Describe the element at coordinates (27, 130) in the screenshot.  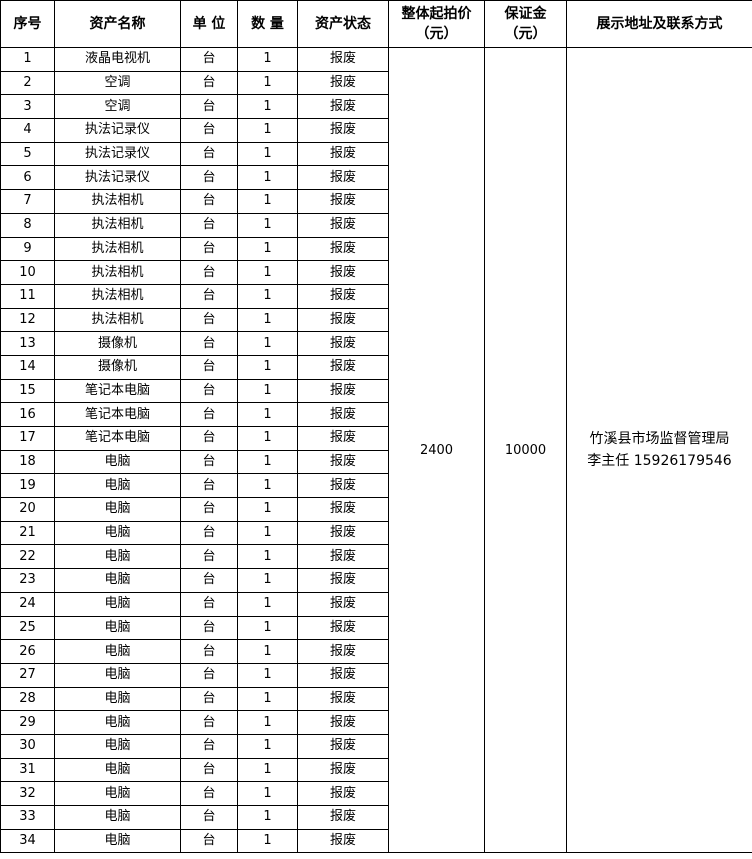
I see `row-index: 4` at that location.